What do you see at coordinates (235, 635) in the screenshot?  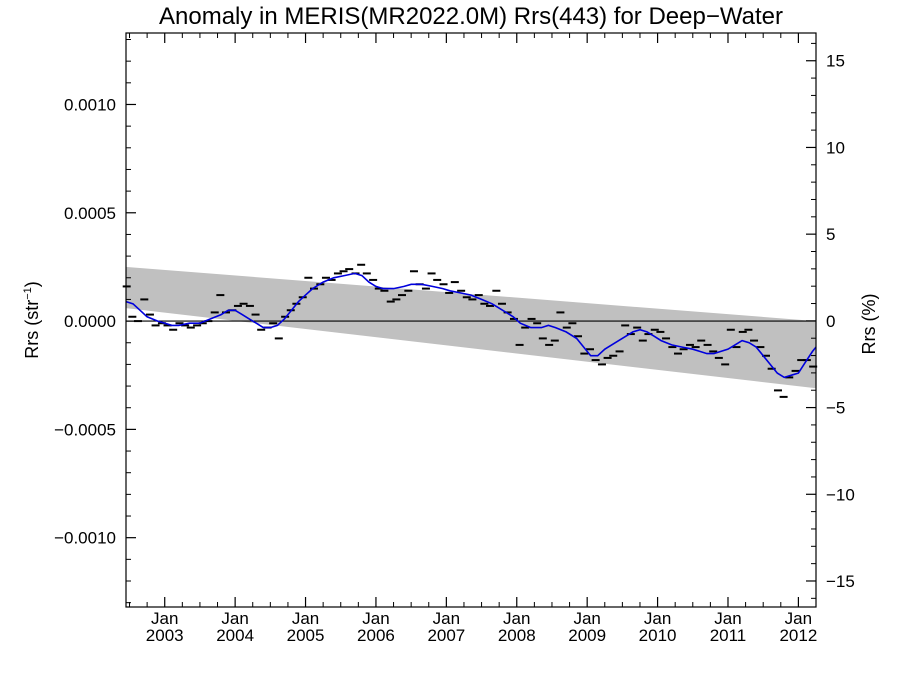 I see `x-tick-label-year: 2004` at bounding box center [235, 635].